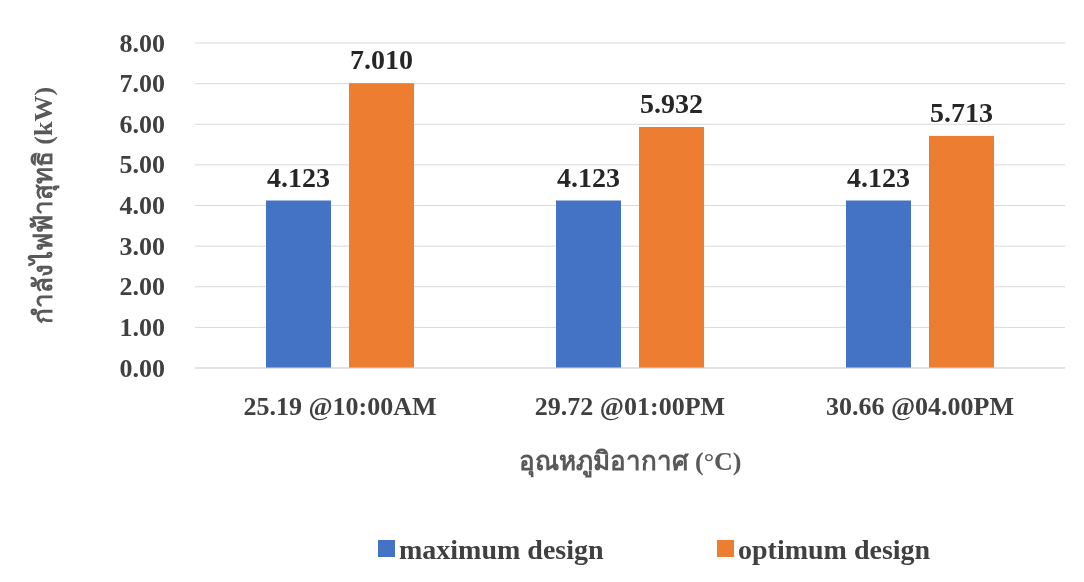  What do you see at coordinates (834, 549) in the screenshot?
I see `legend-label: optimum design` at bounding box center [834, 549].